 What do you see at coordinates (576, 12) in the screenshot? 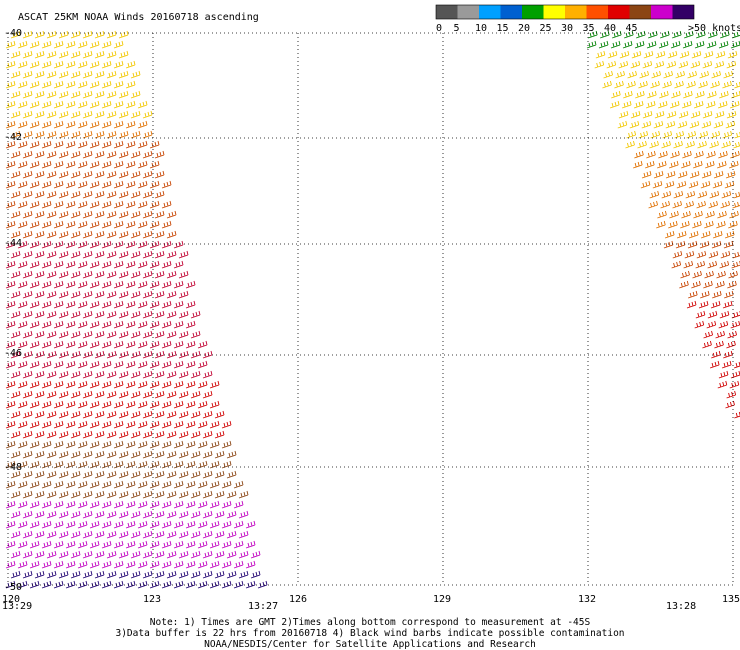
I see `legend-swatch` at bounding box center [576, 12].